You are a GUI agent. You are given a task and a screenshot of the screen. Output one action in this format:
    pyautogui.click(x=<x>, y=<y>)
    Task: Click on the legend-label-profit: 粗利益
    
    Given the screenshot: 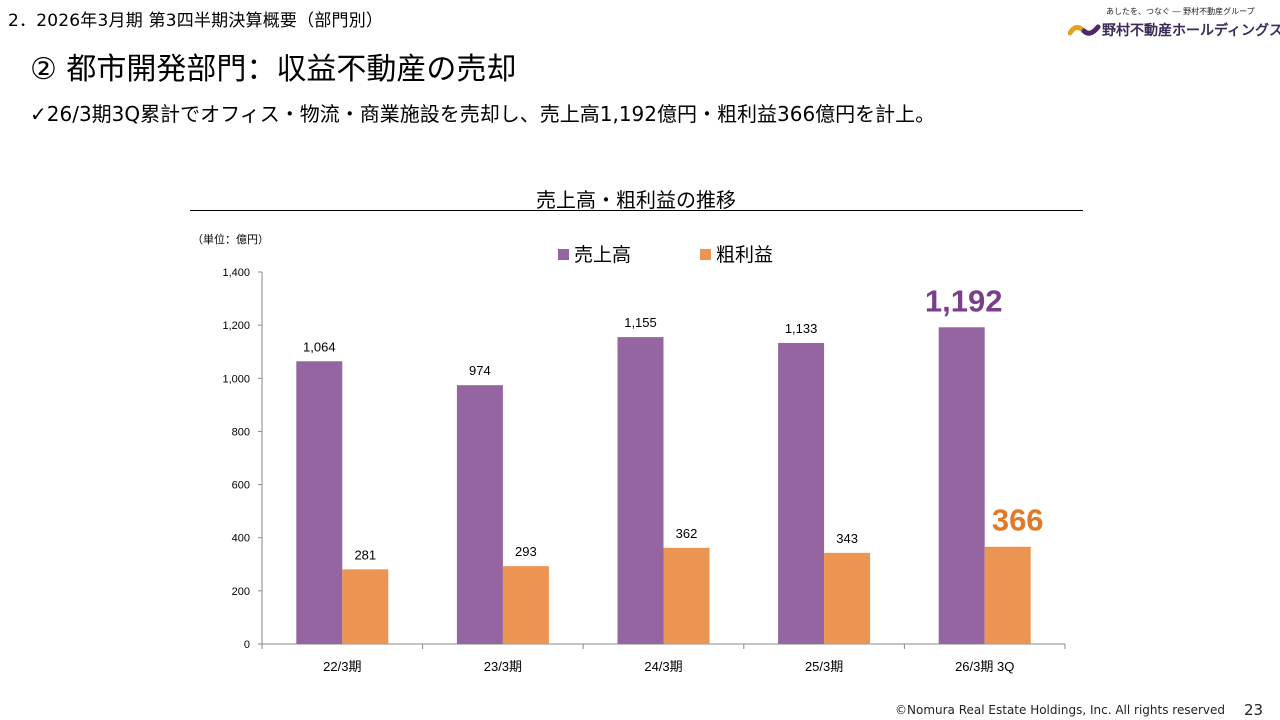 What is the action you would take?
    pyautogui.click(x=744, y=255)
    